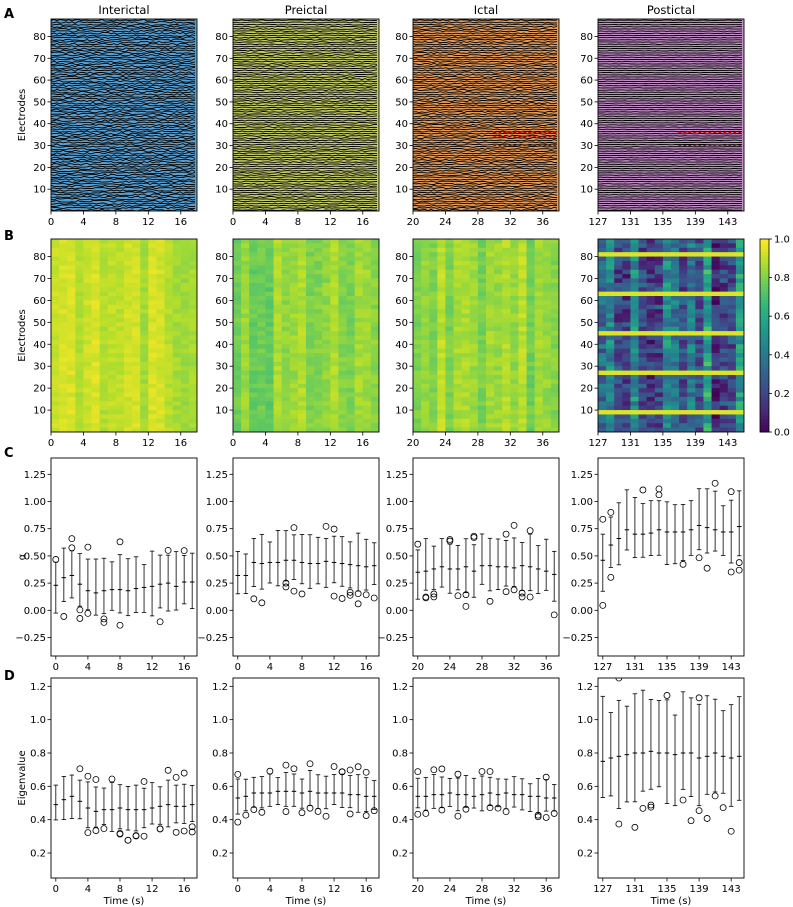  What do you see at coordinates (35, 611) in the screenshot?
I see `y-tick-label: 0.00` at bounding box center [35, 611].